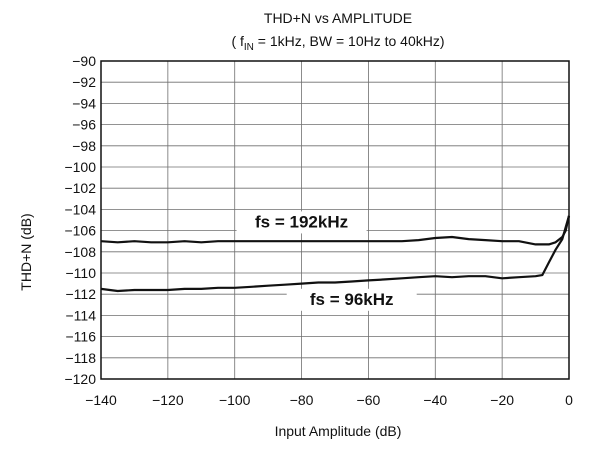 Image resolution: width=604 pixels, height=453 pixels. Describe the element at coordinates (338, 431) in the screenshot. I see `x-axis-label: Input Amplitude (dB)` at that location.